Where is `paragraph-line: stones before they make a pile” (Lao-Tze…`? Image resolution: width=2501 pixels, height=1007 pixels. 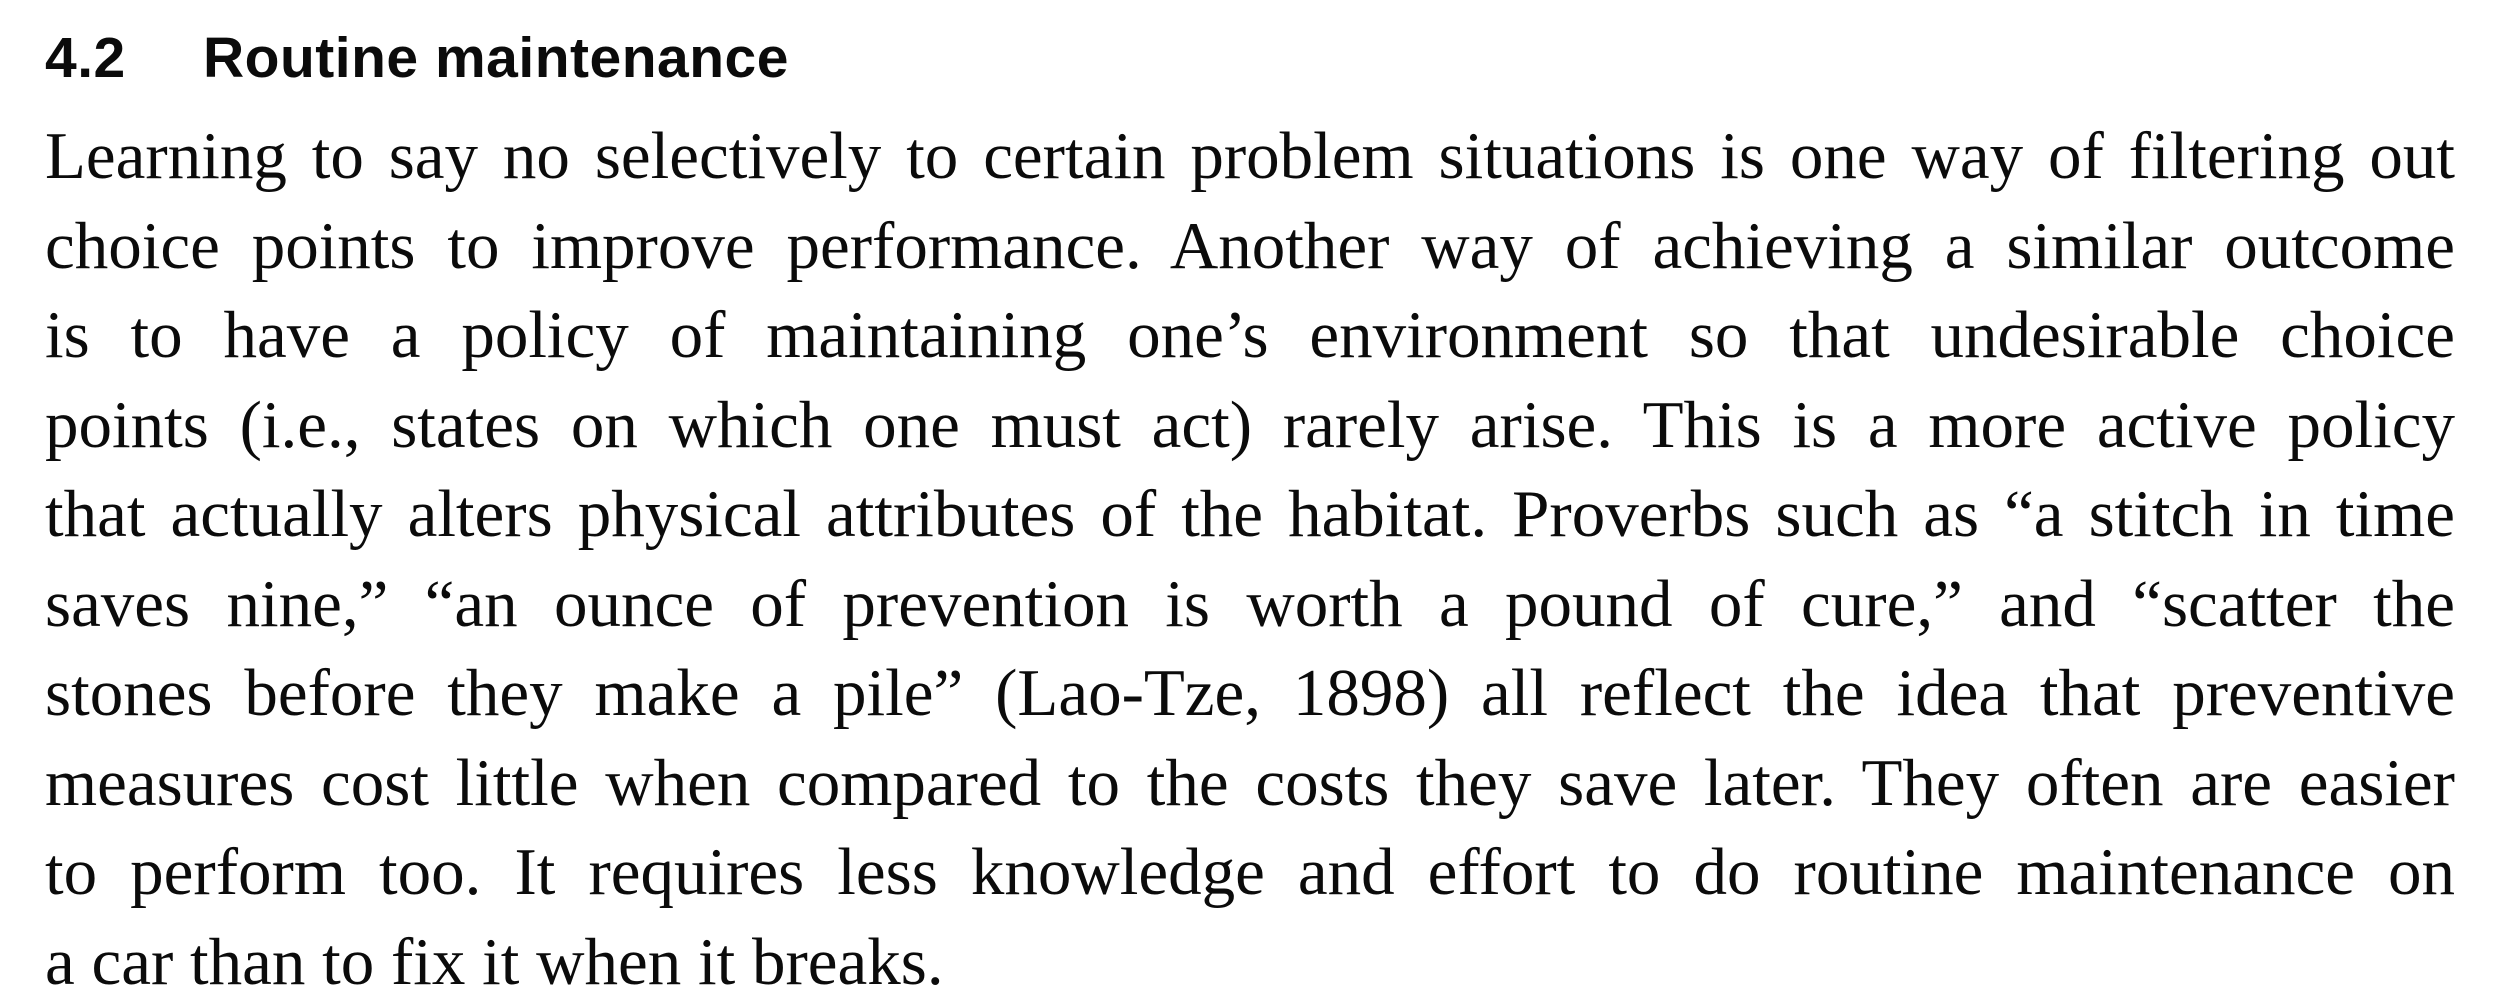
paragraph-line: stones before they make a pile” (Lao-Tze… is located at coordinates (1250, 694).